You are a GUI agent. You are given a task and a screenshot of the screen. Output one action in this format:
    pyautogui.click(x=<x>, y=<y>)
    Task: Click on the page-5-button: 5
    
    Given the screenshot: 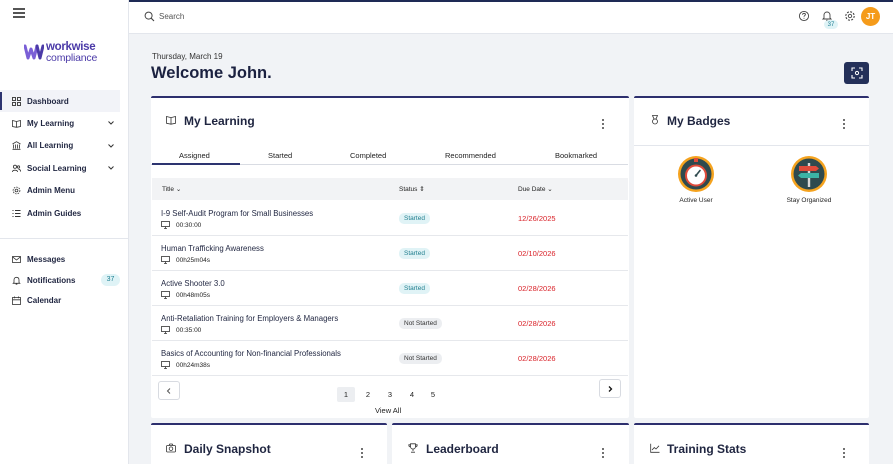 What is the action you would take?
    pyautogui.click(x=433, y=394)
    